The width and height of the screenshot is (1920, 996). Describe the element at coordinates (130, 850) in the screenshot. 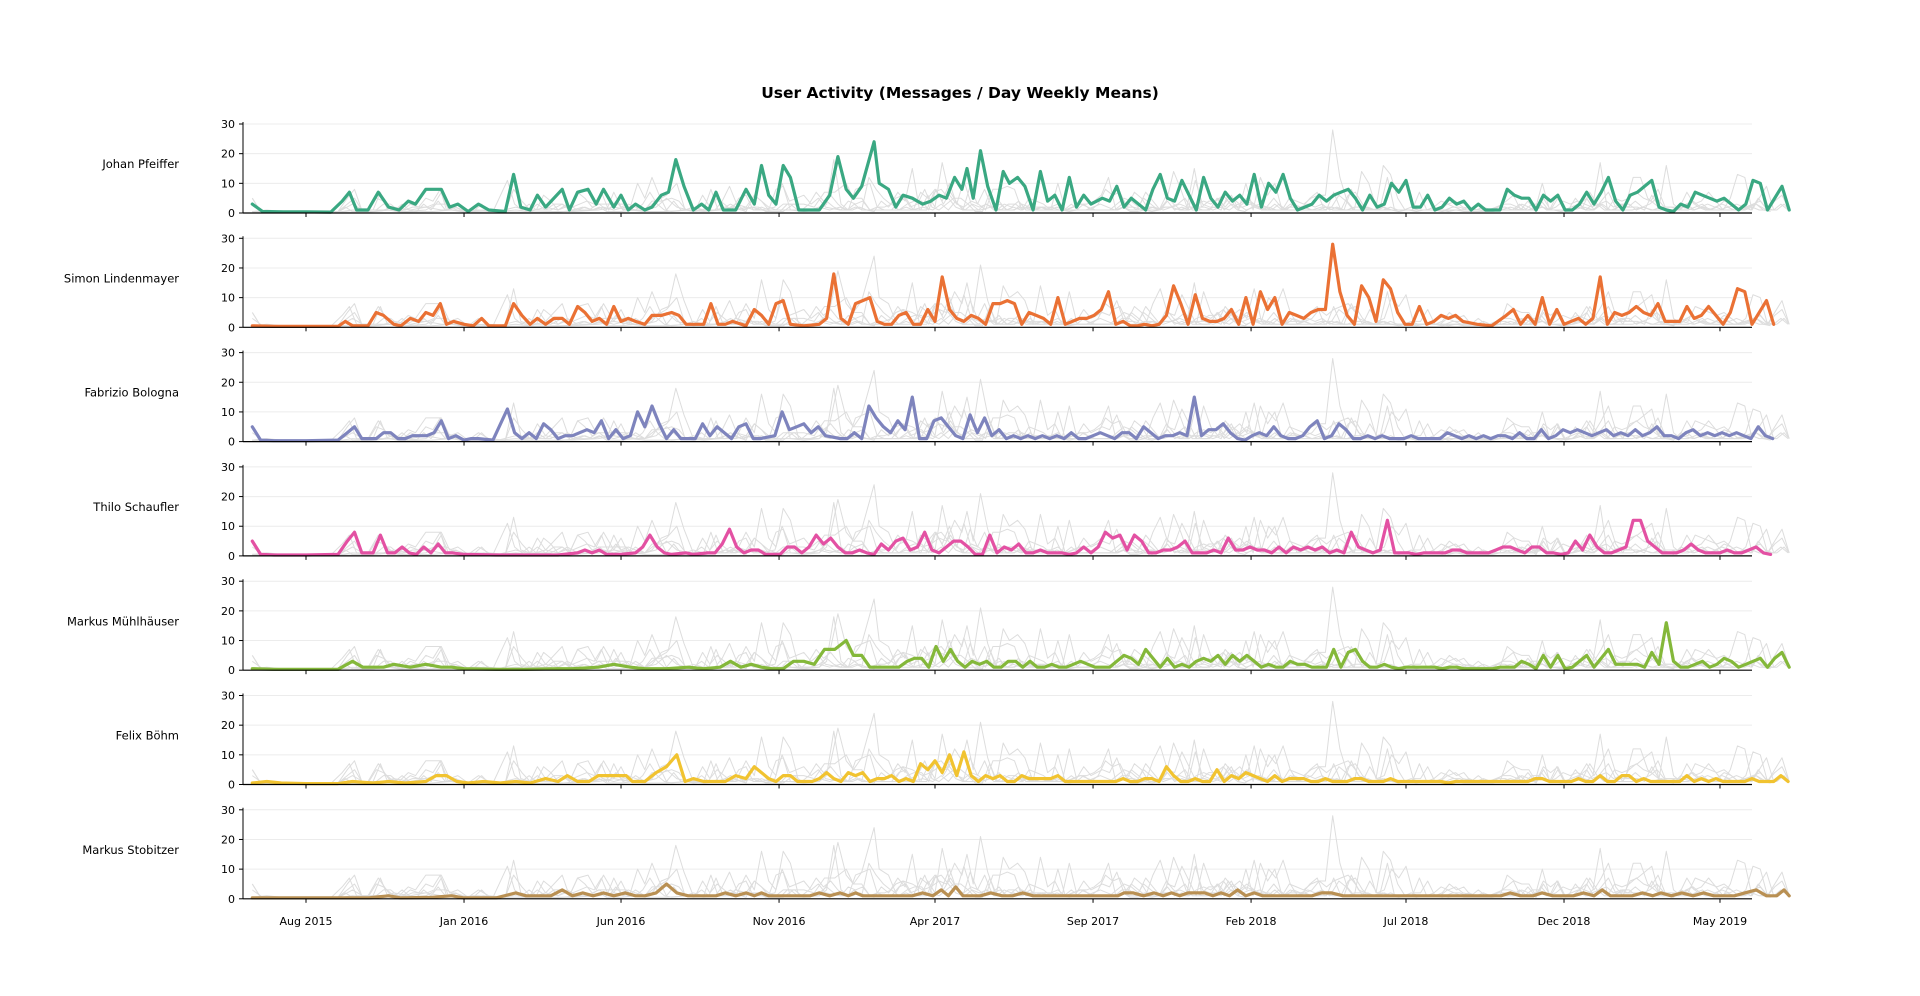

I see `series-label: Markus Stobitzer` at that location.